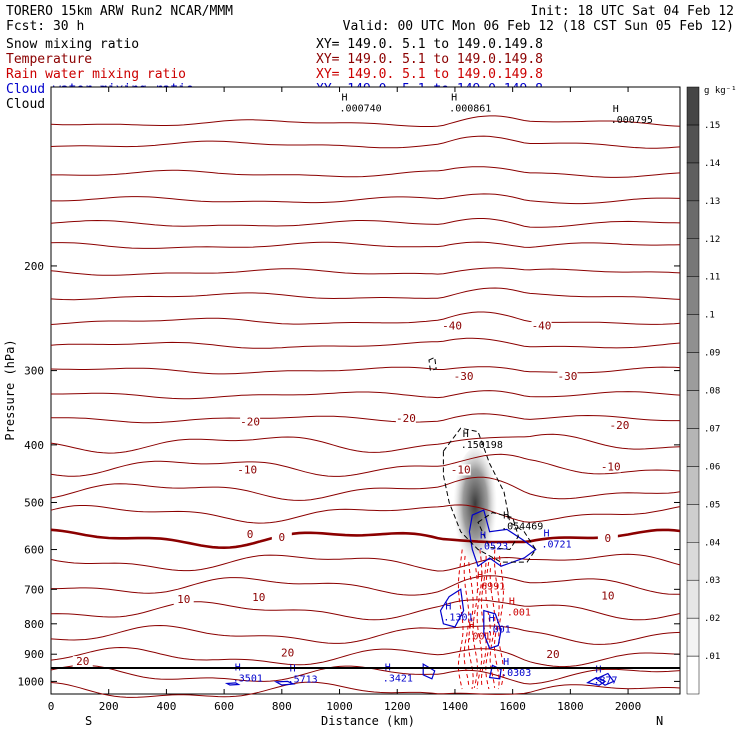 The image size is (740, 740). I want to click on colorbar-tick-label: .07, so click(712, 429).